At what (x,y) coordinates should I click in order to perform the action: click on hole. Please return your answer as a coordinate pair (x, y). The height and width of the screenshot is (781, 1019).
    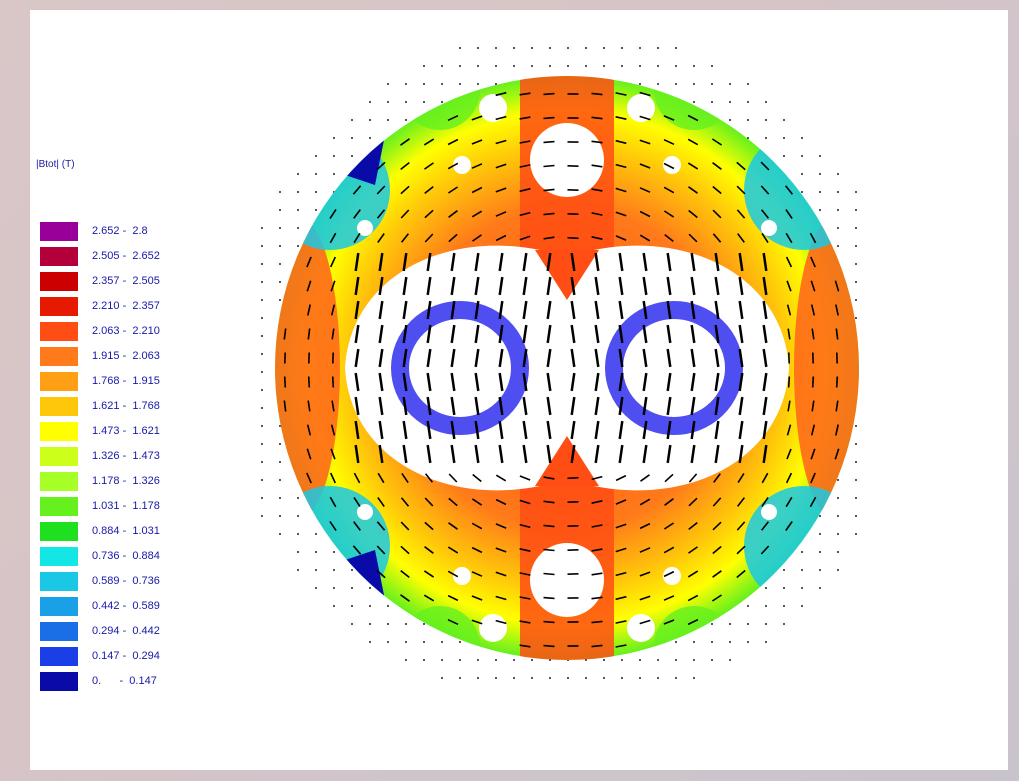
    Looking at the image, I should click on (769, 512).